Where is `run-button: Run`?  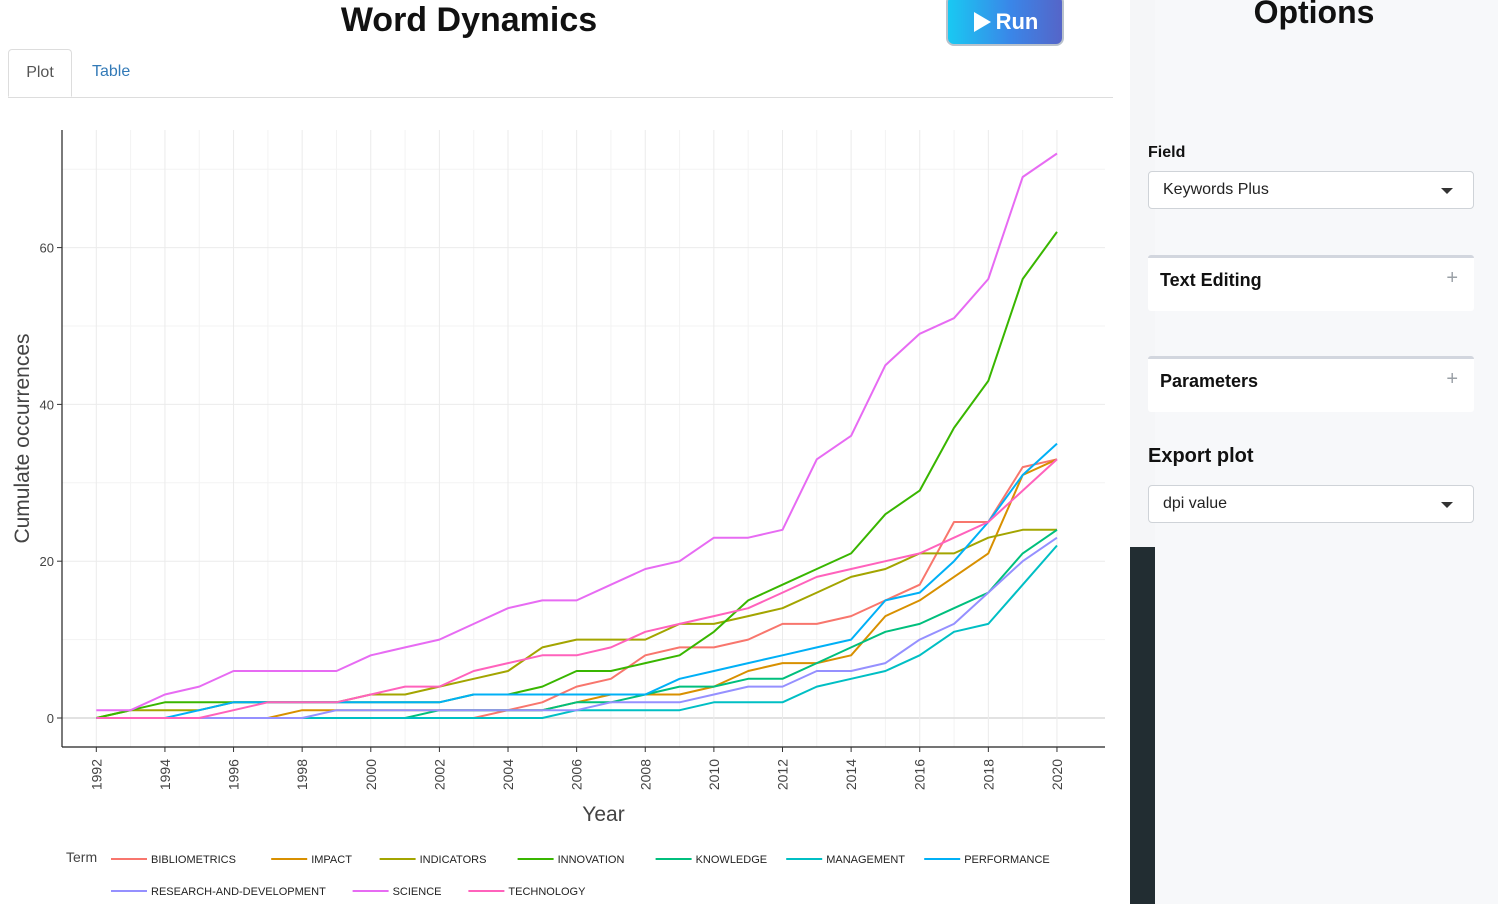
run-button: Run is located at coordinates (1005, 23).